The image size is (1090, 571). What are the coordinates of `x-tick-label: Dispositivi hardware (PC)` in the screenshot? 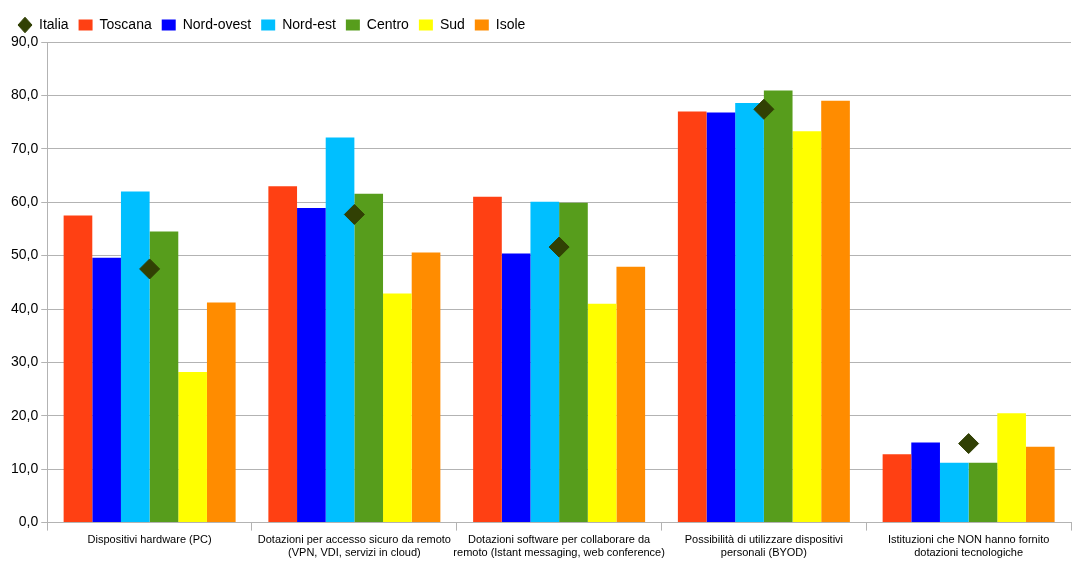 It's located at (149, 539).